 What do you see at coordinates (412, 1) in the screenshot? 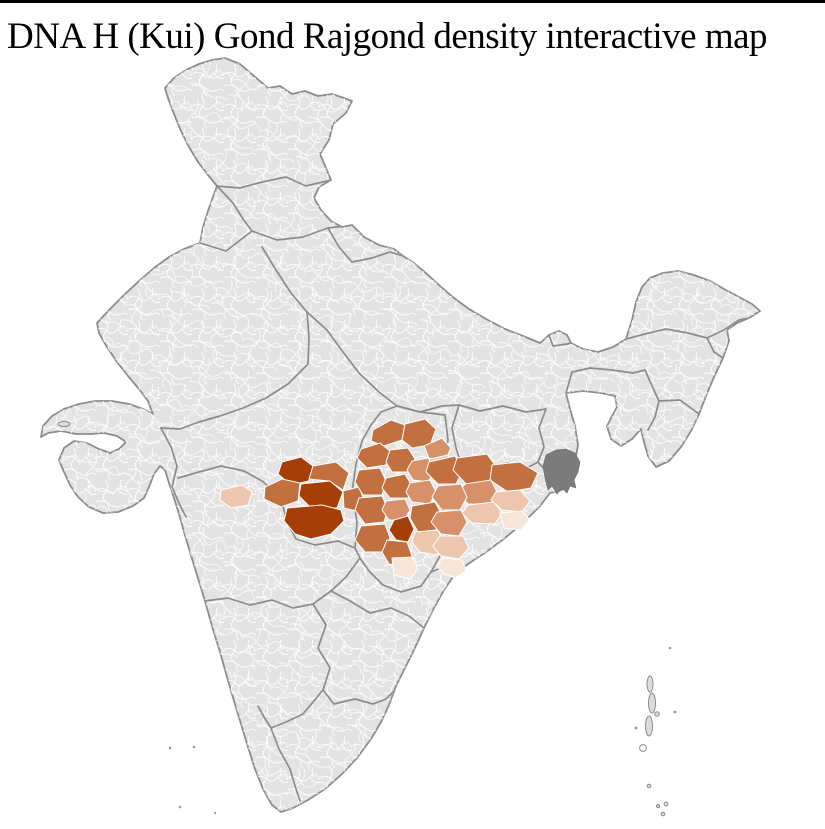
I see `top-border` at bounding box center [412, 1].